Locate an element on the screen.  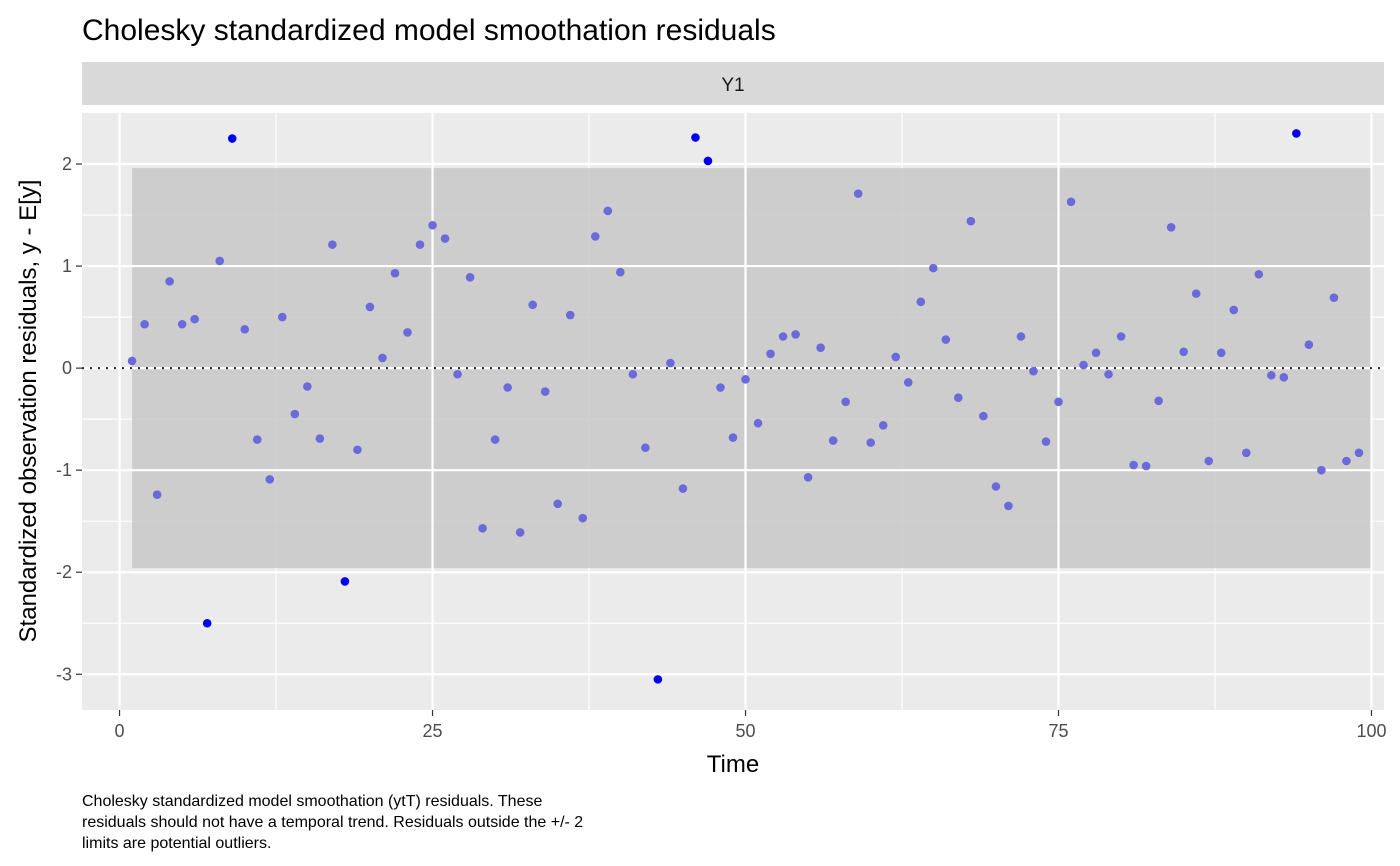
caption-line-3: limits are potential outliers. is located at coordinates (176, 843).